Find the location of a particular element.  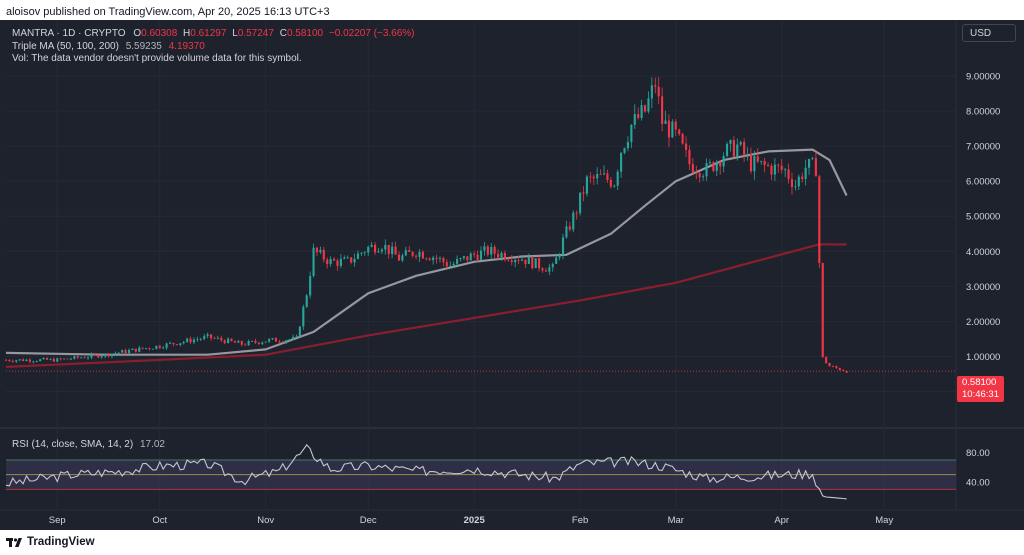

rsi-line is located at coordinates (426, 472).